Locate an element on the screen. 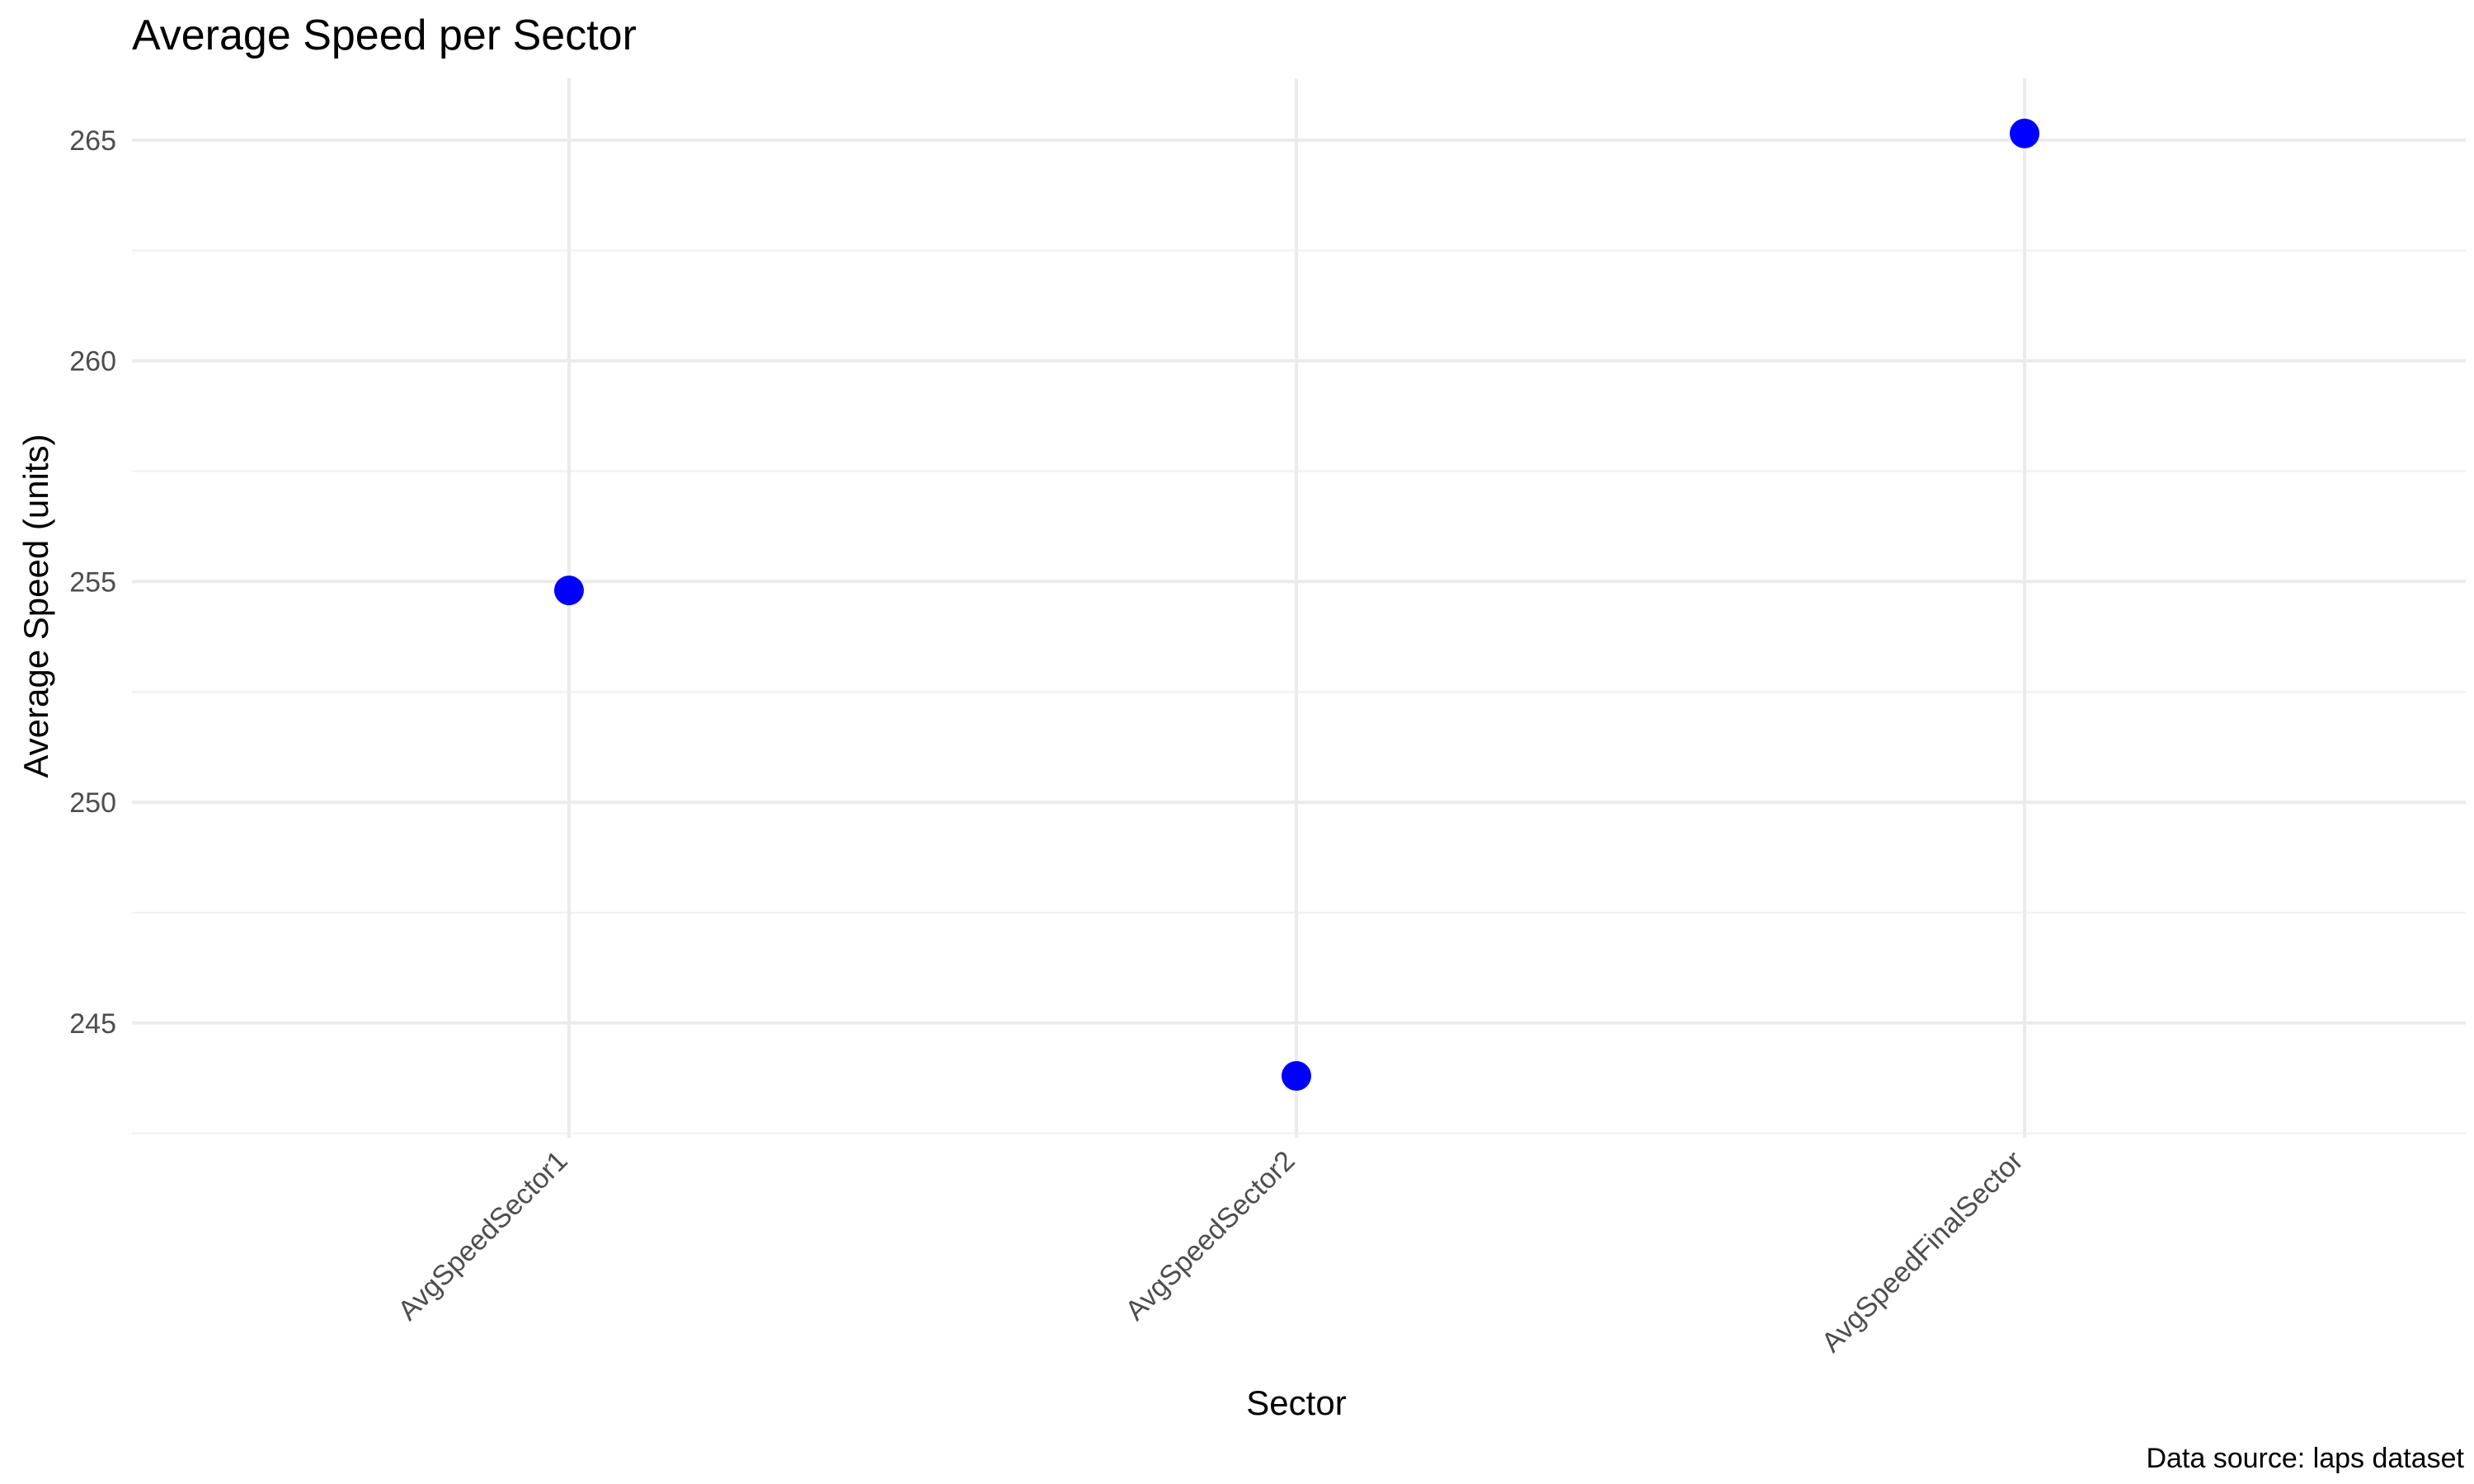 This screenshot has height=1484, width=2474. y-axis-title: Average Speed (units) is located at coordinates (35, 605).